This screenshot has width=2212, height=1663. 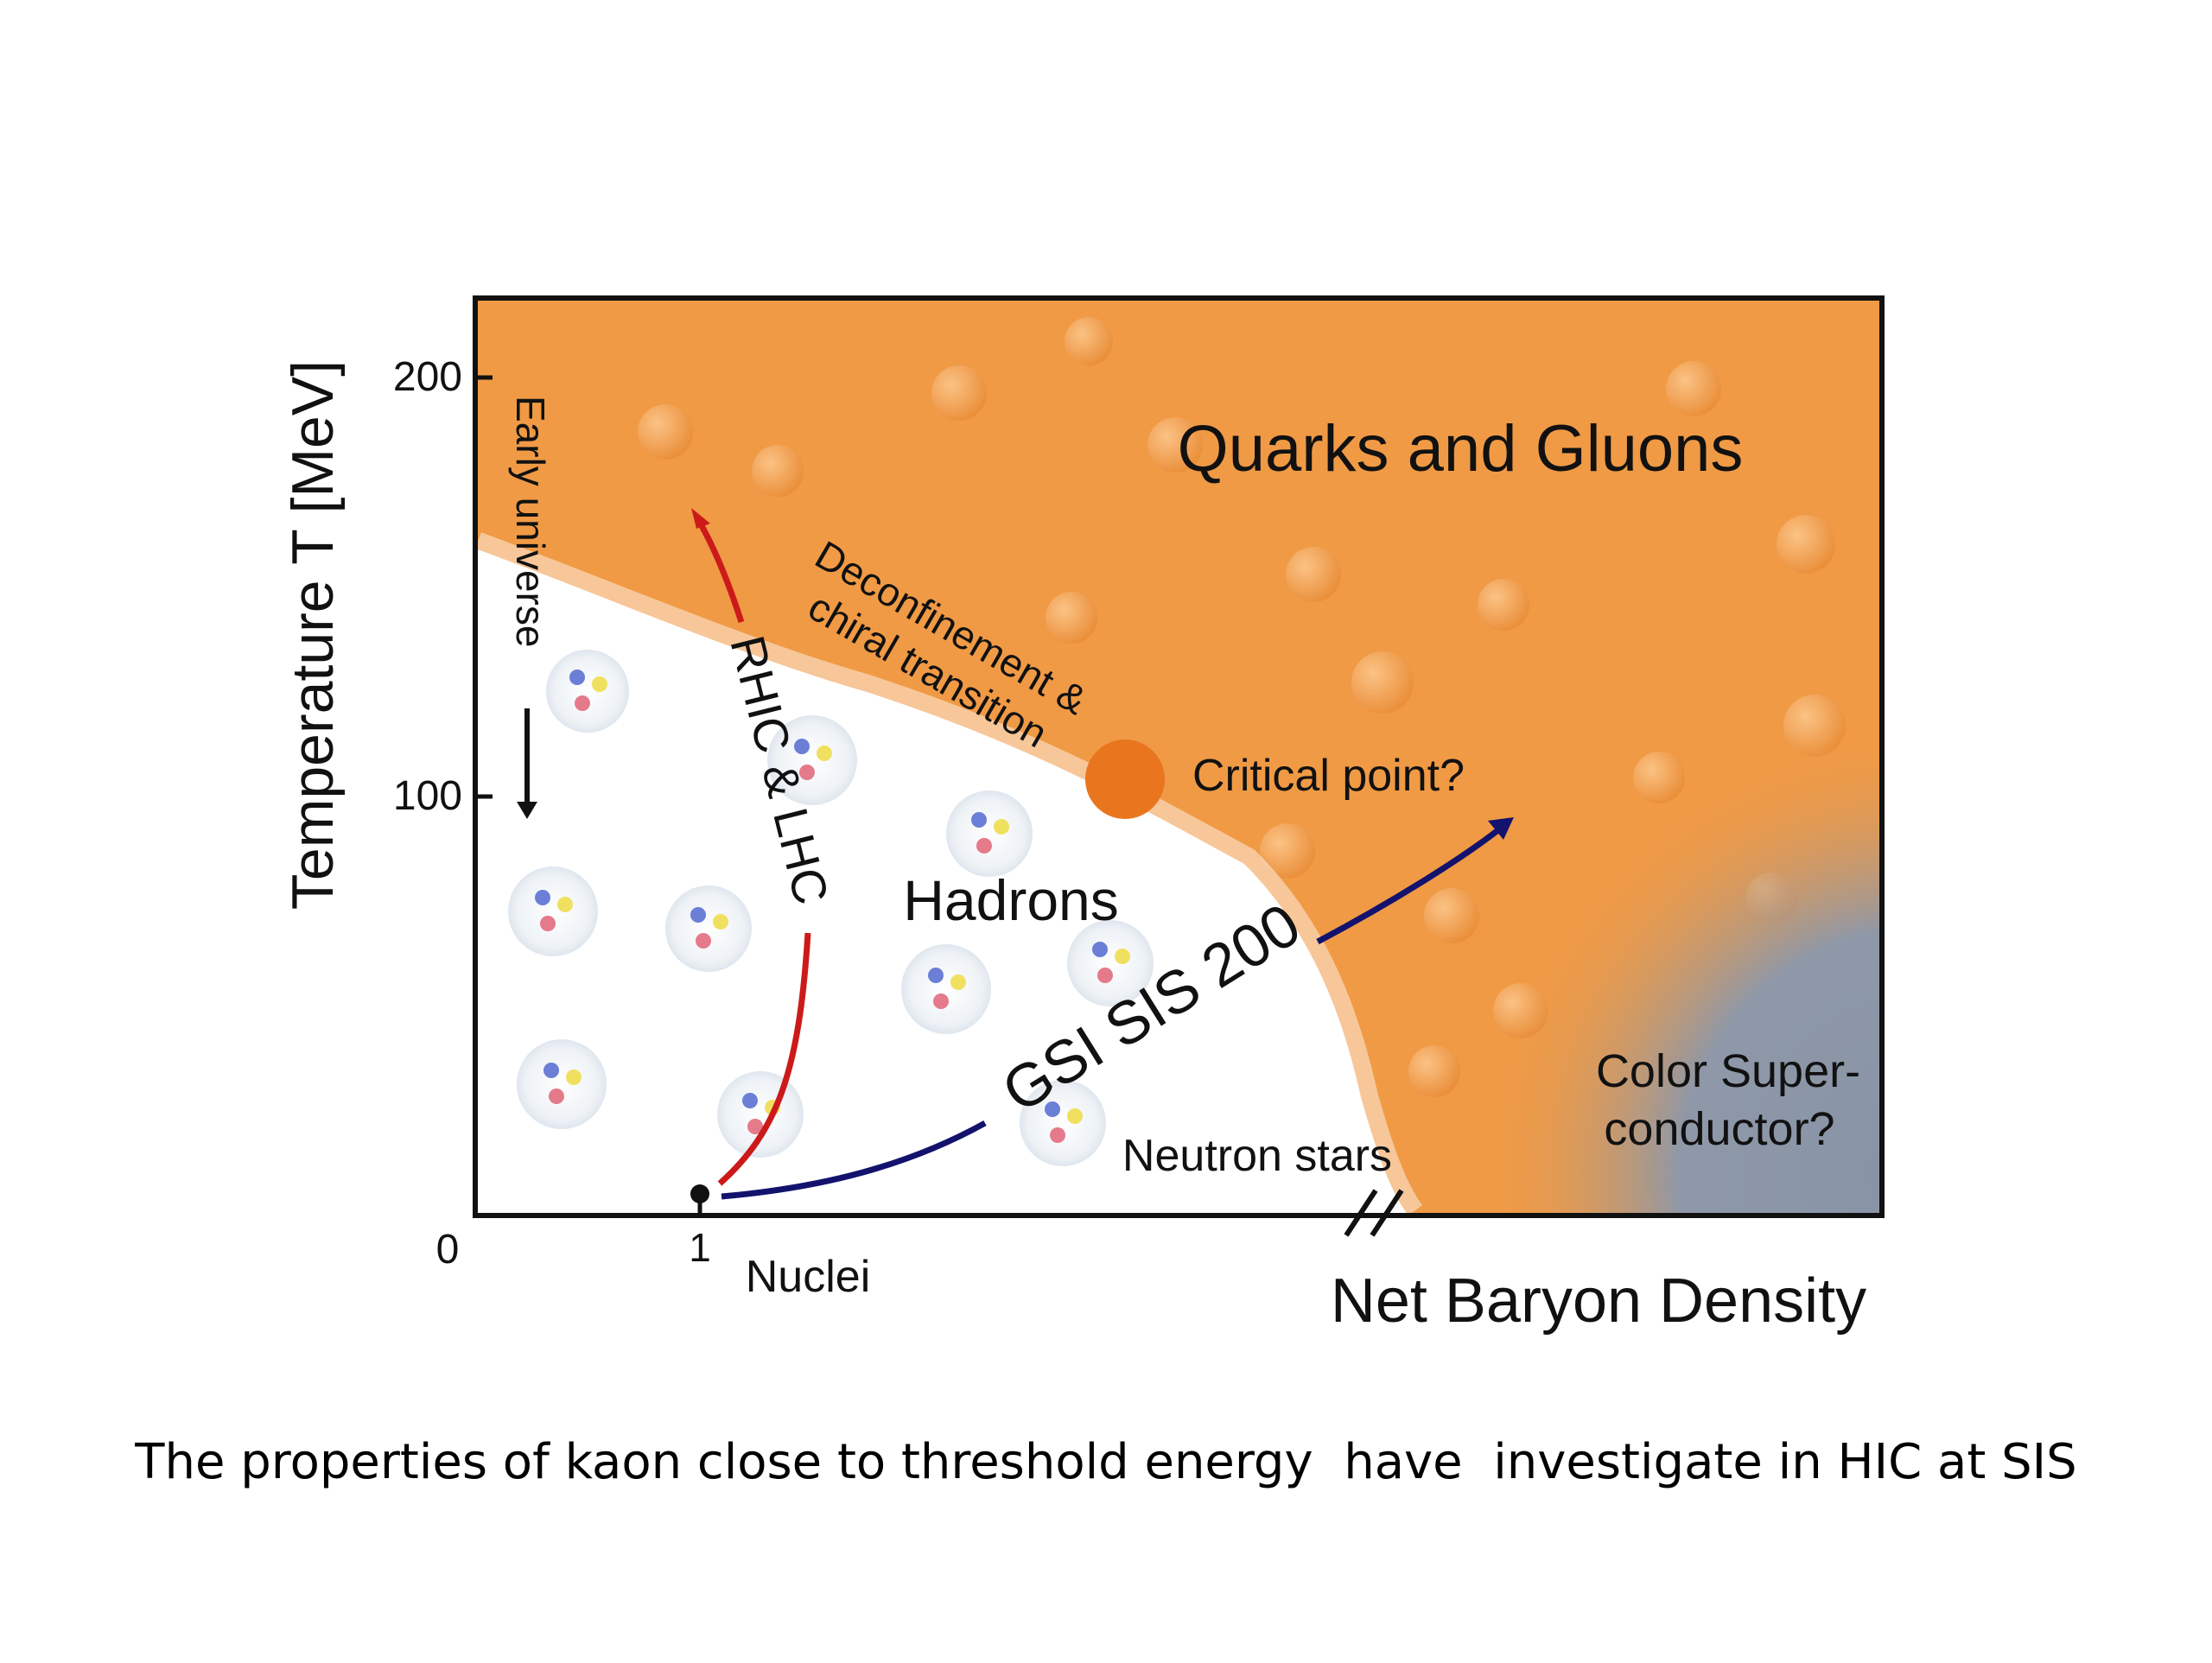 I want to click on color-superconductor-label-2: conductor?, so click(x=1719, y=1129).